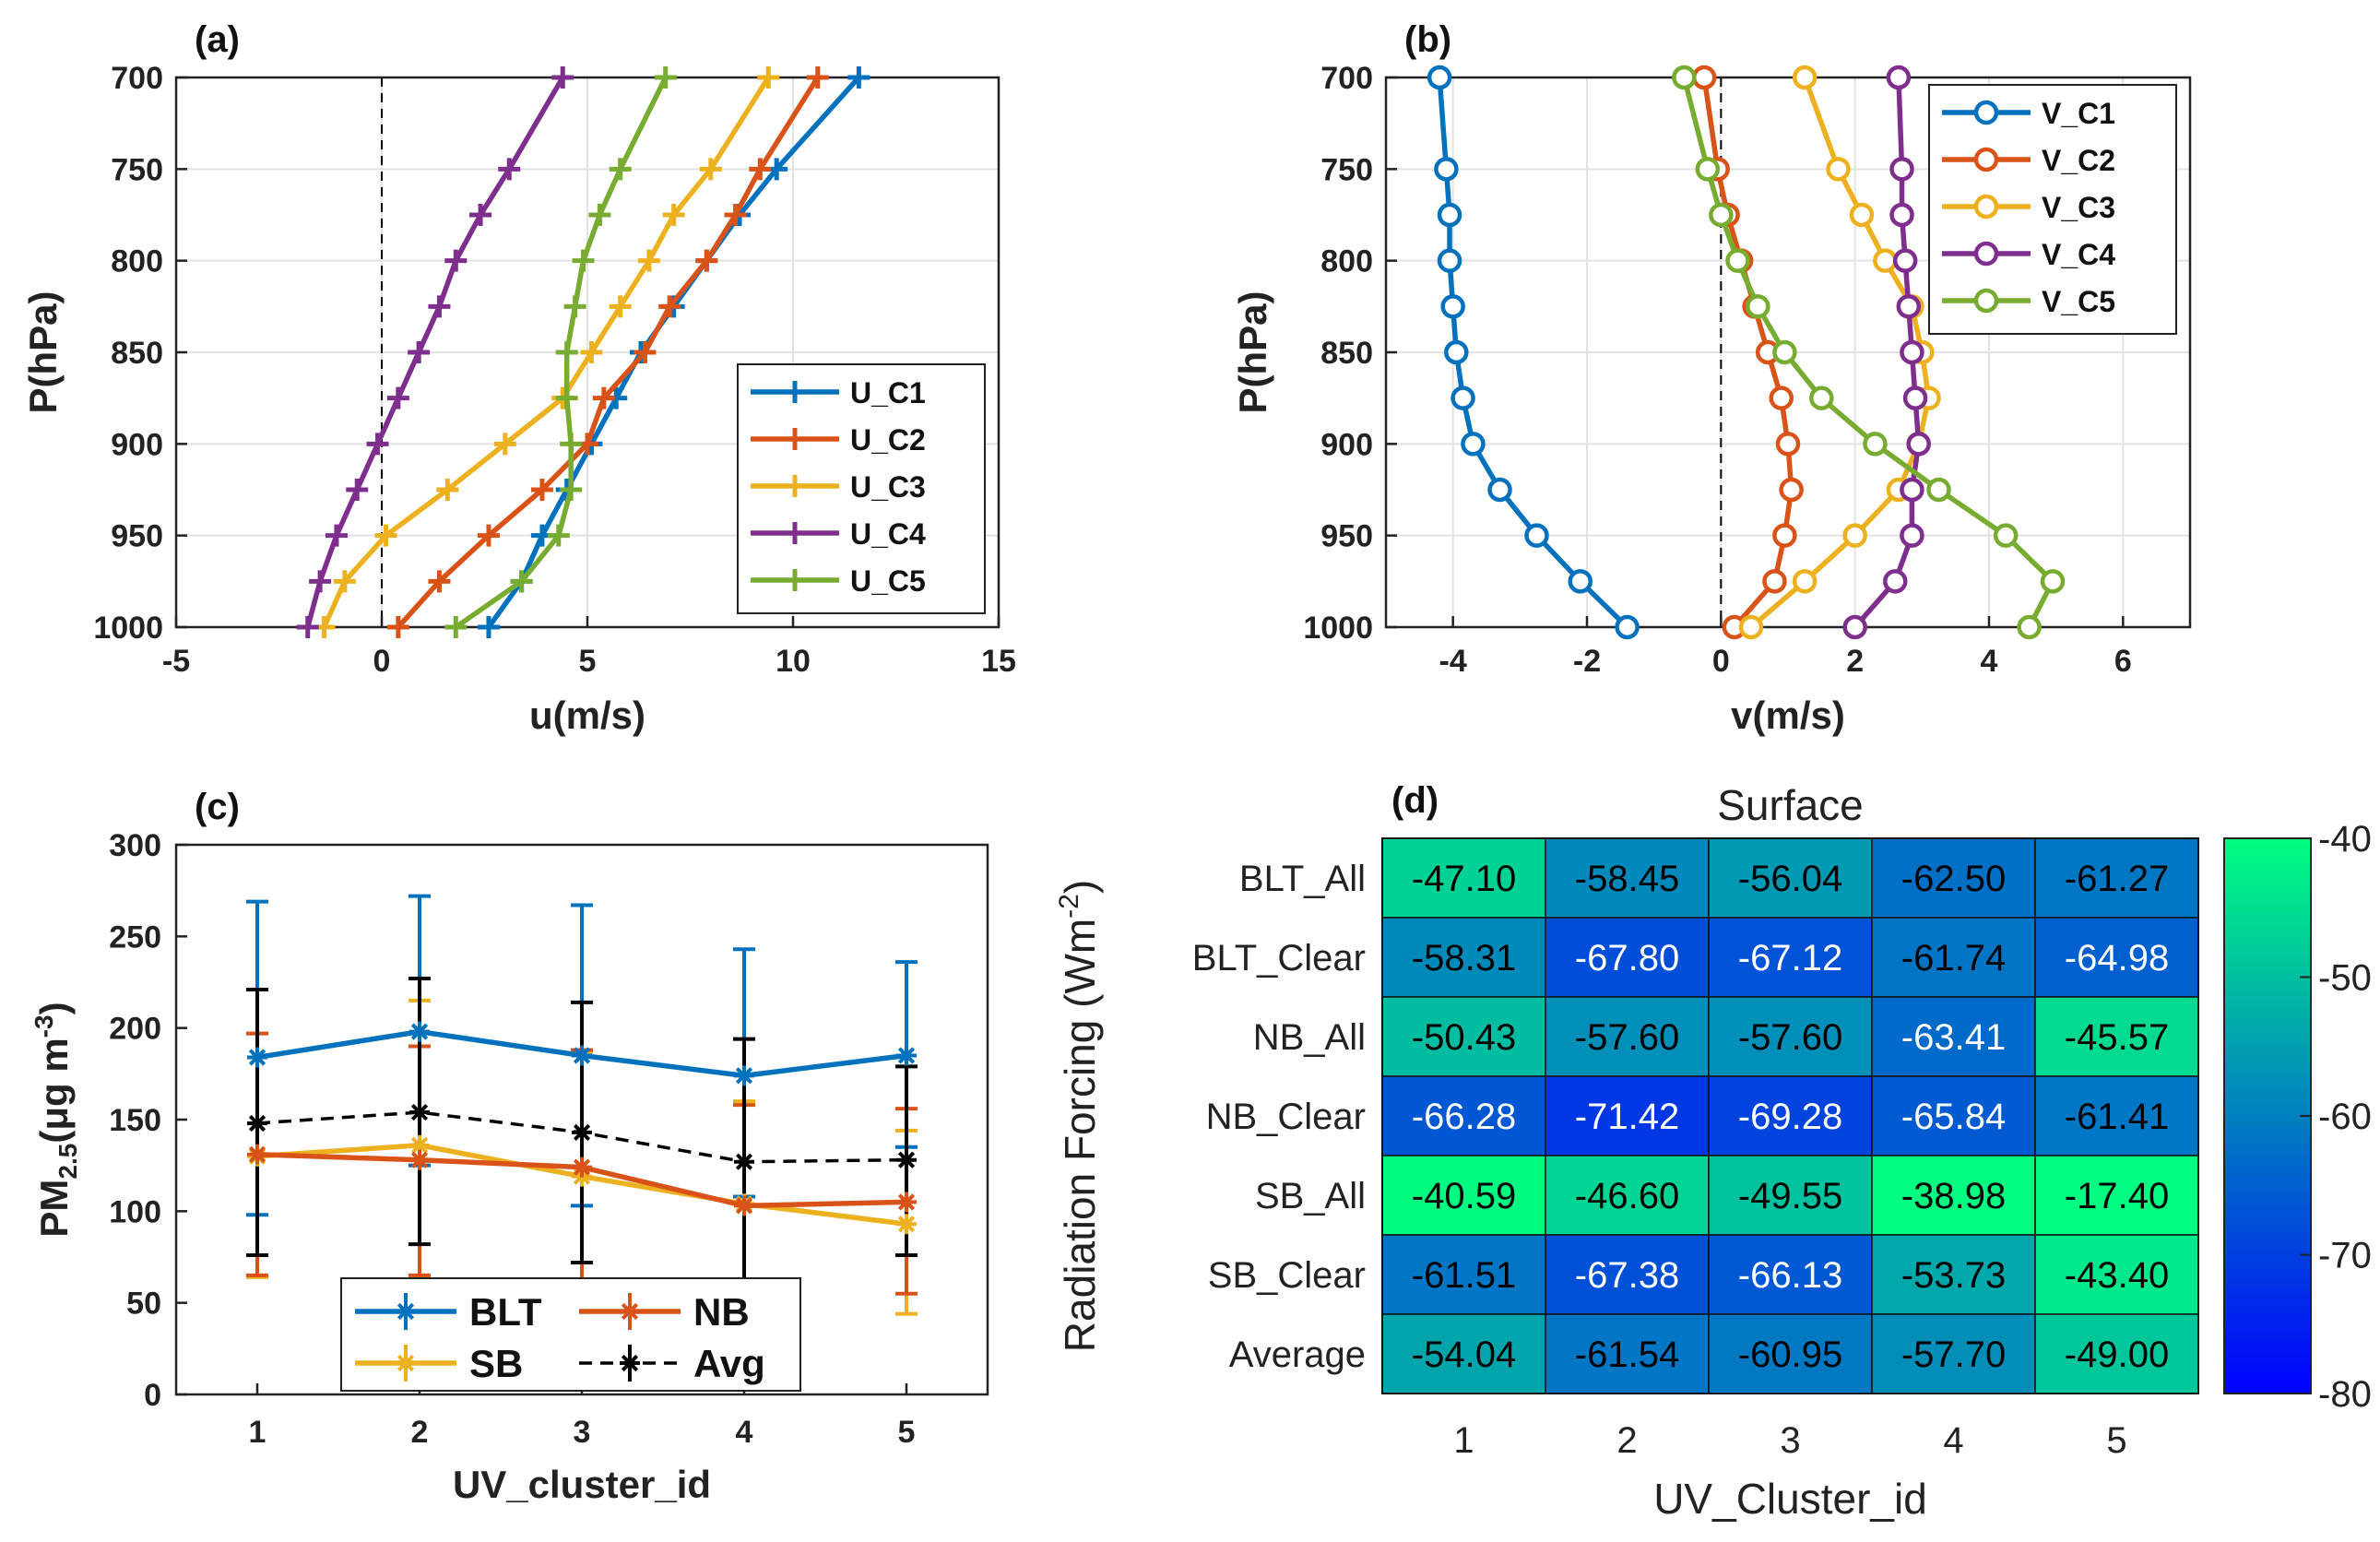 This screenshot has height=1542, width=2380. I want to click on legend-marker-V_C4, so click(1986, 254).